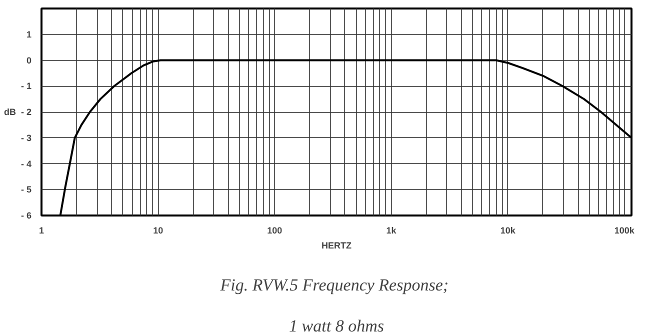 This screenshot has width=647, height=335. Describe the element at coordinates (29, 60) in the screenshot. I see `y-tick-label: 0` at that location.